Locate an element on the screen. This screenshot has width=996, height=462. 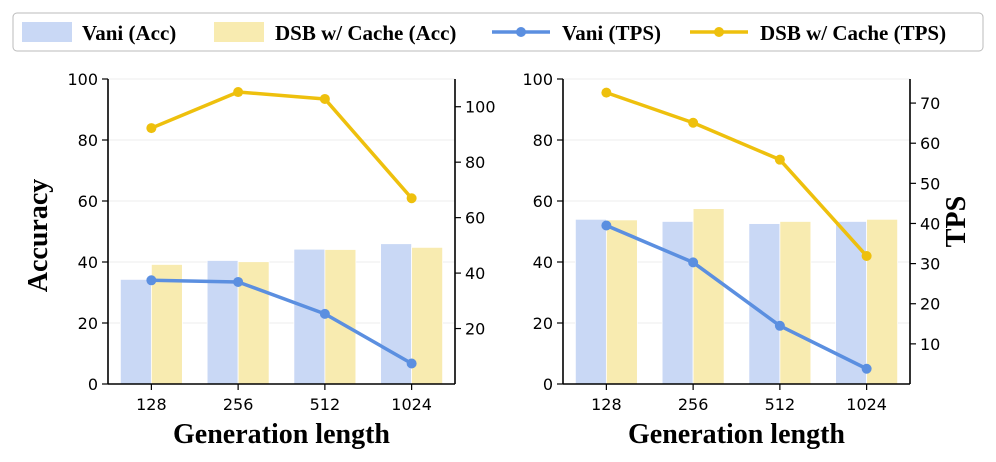
legend-swatch-dsb_acc is located at coordinates (239, 32).